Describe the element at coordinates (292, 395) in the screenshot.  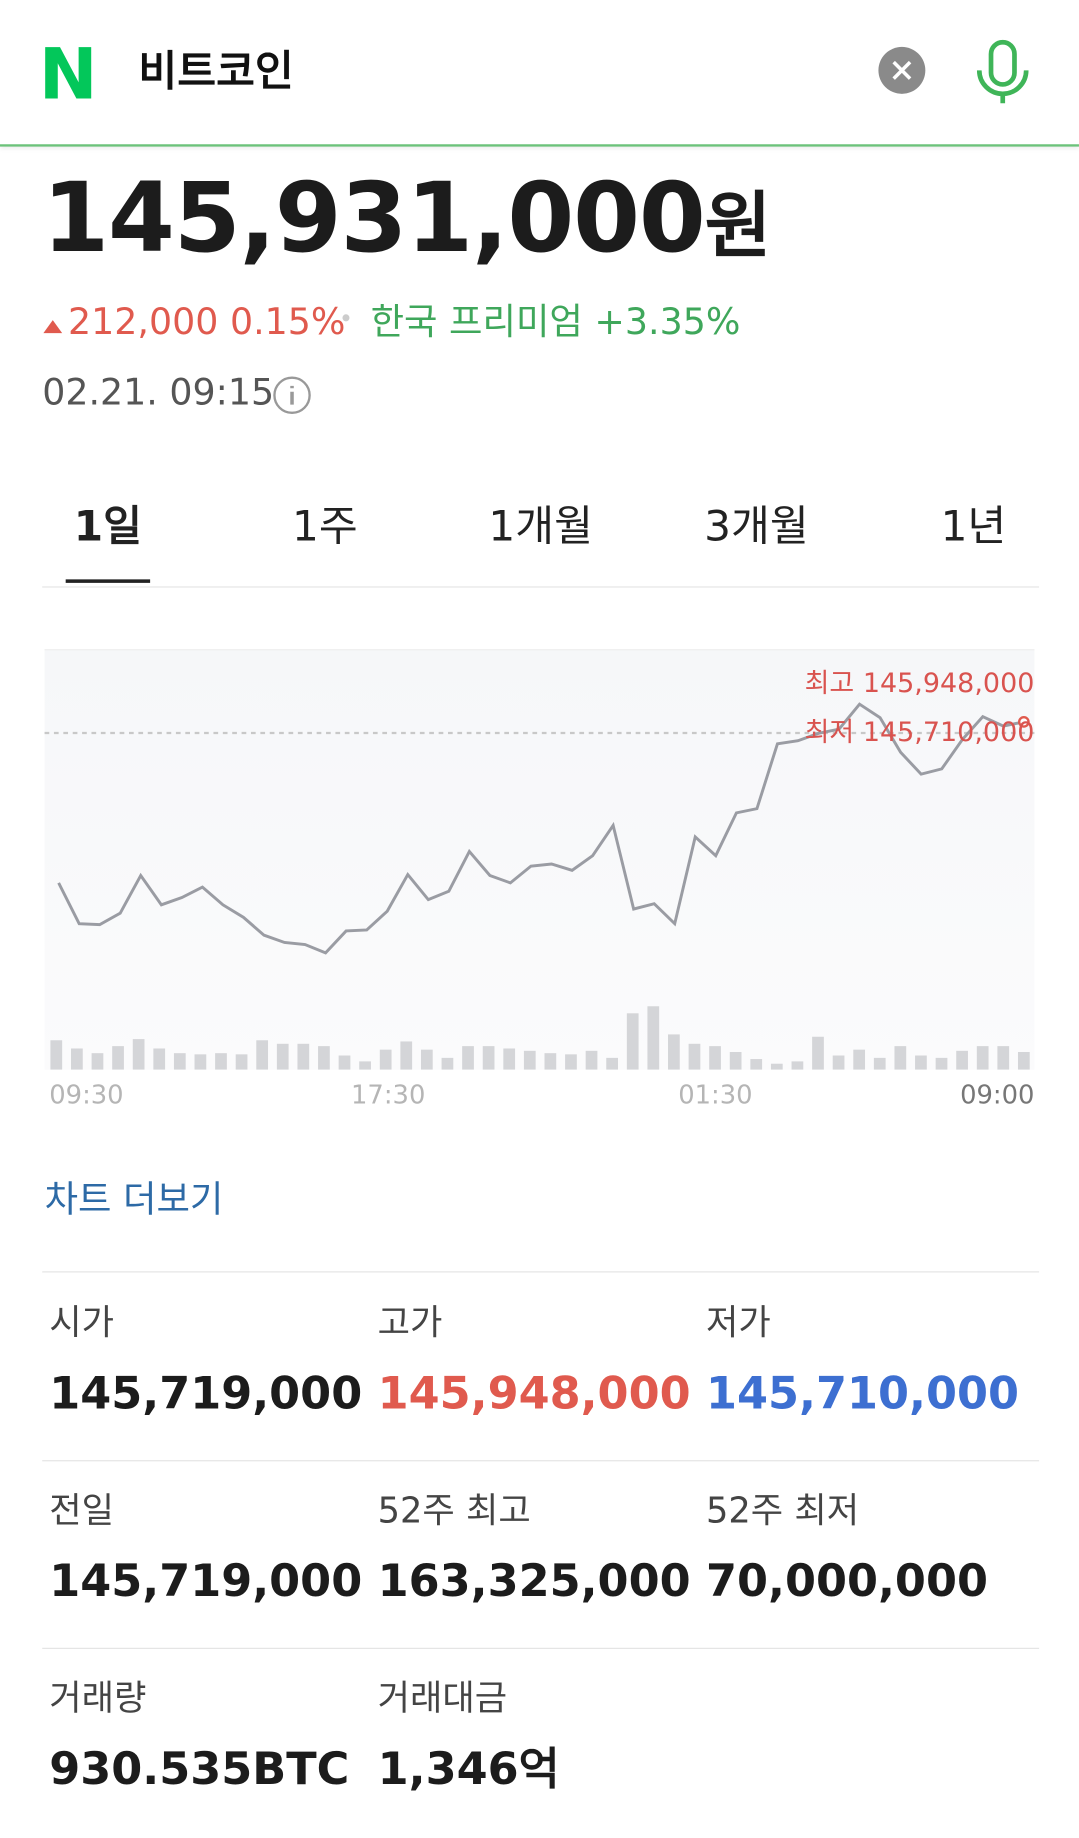
I see `info-icon` at that location.